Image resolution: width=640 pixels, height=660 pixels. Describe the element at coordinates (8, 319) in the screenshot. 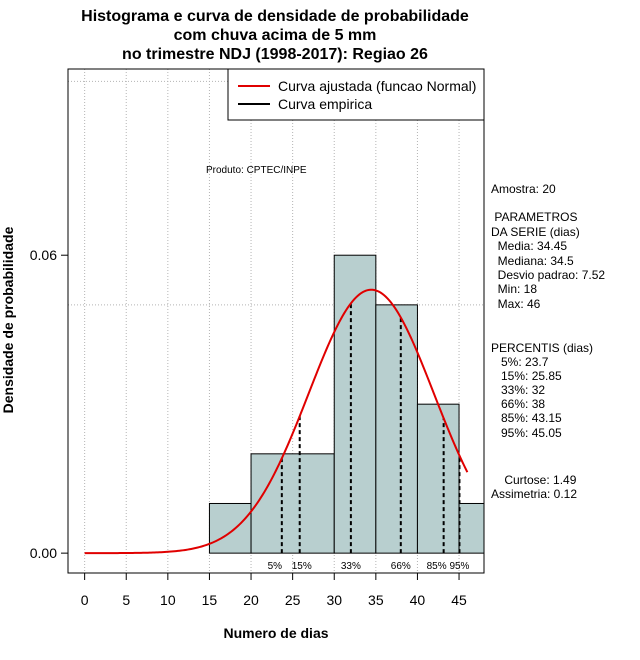

I see `y-axis-label: Densidade de probabilidade` at that location.